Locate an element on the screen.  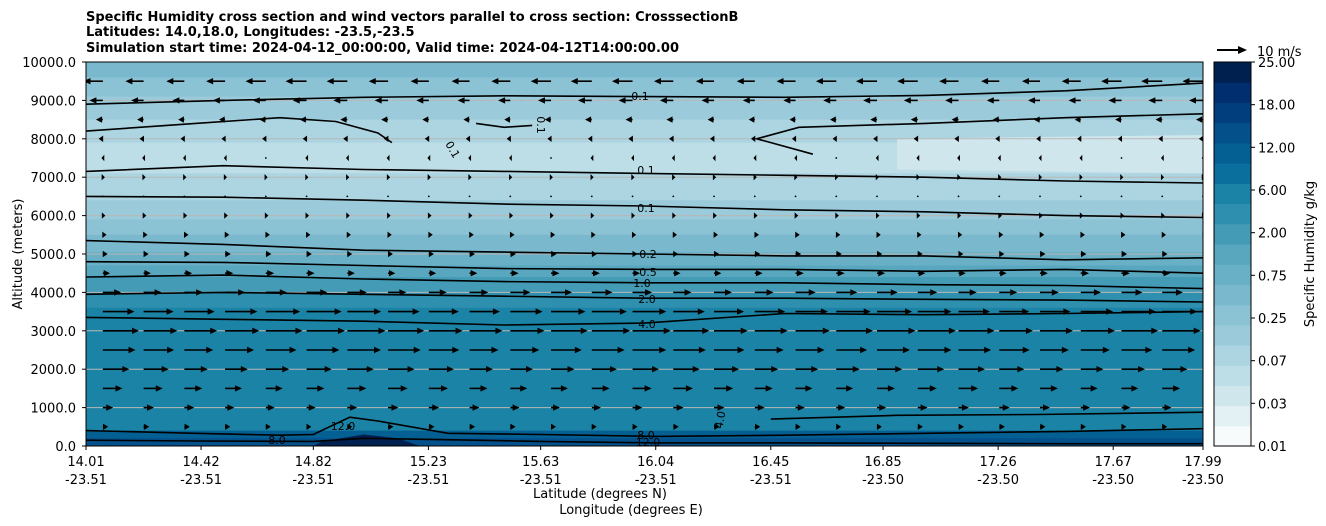
x-tick-label-lat: 17.26 is located at coordinates (998, 462).